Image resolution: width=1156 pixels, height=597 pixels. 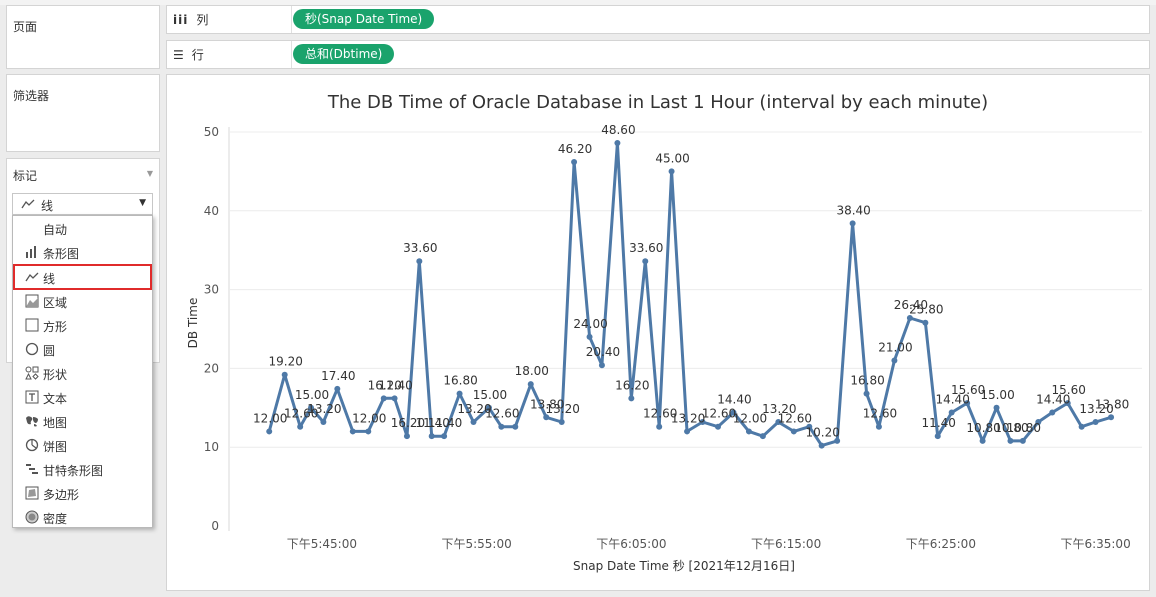 I want to click on data-label: 21.00, so click(x=895, y=348).